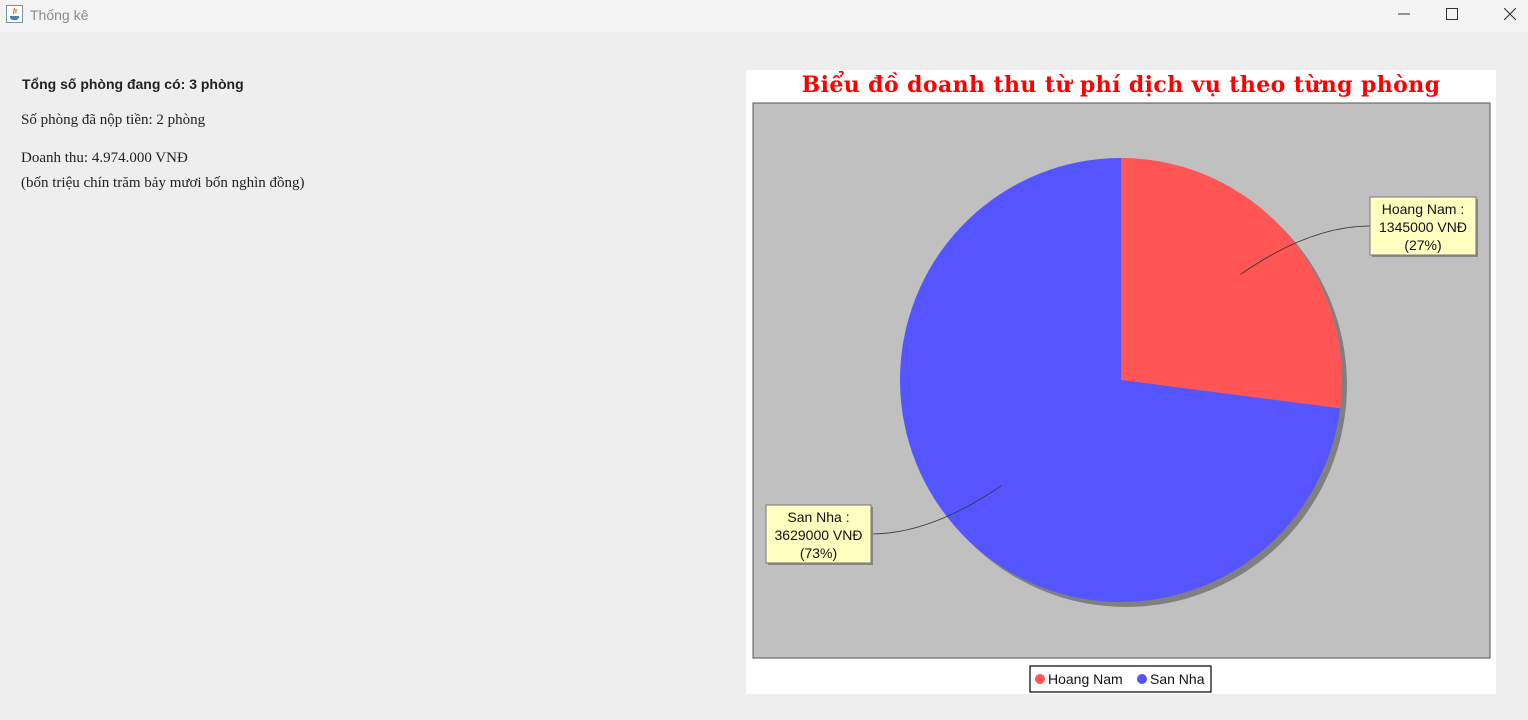 The width and height of the screenshot is (1528, 720). I want to click on maximize-icon, so click(1452, 14).